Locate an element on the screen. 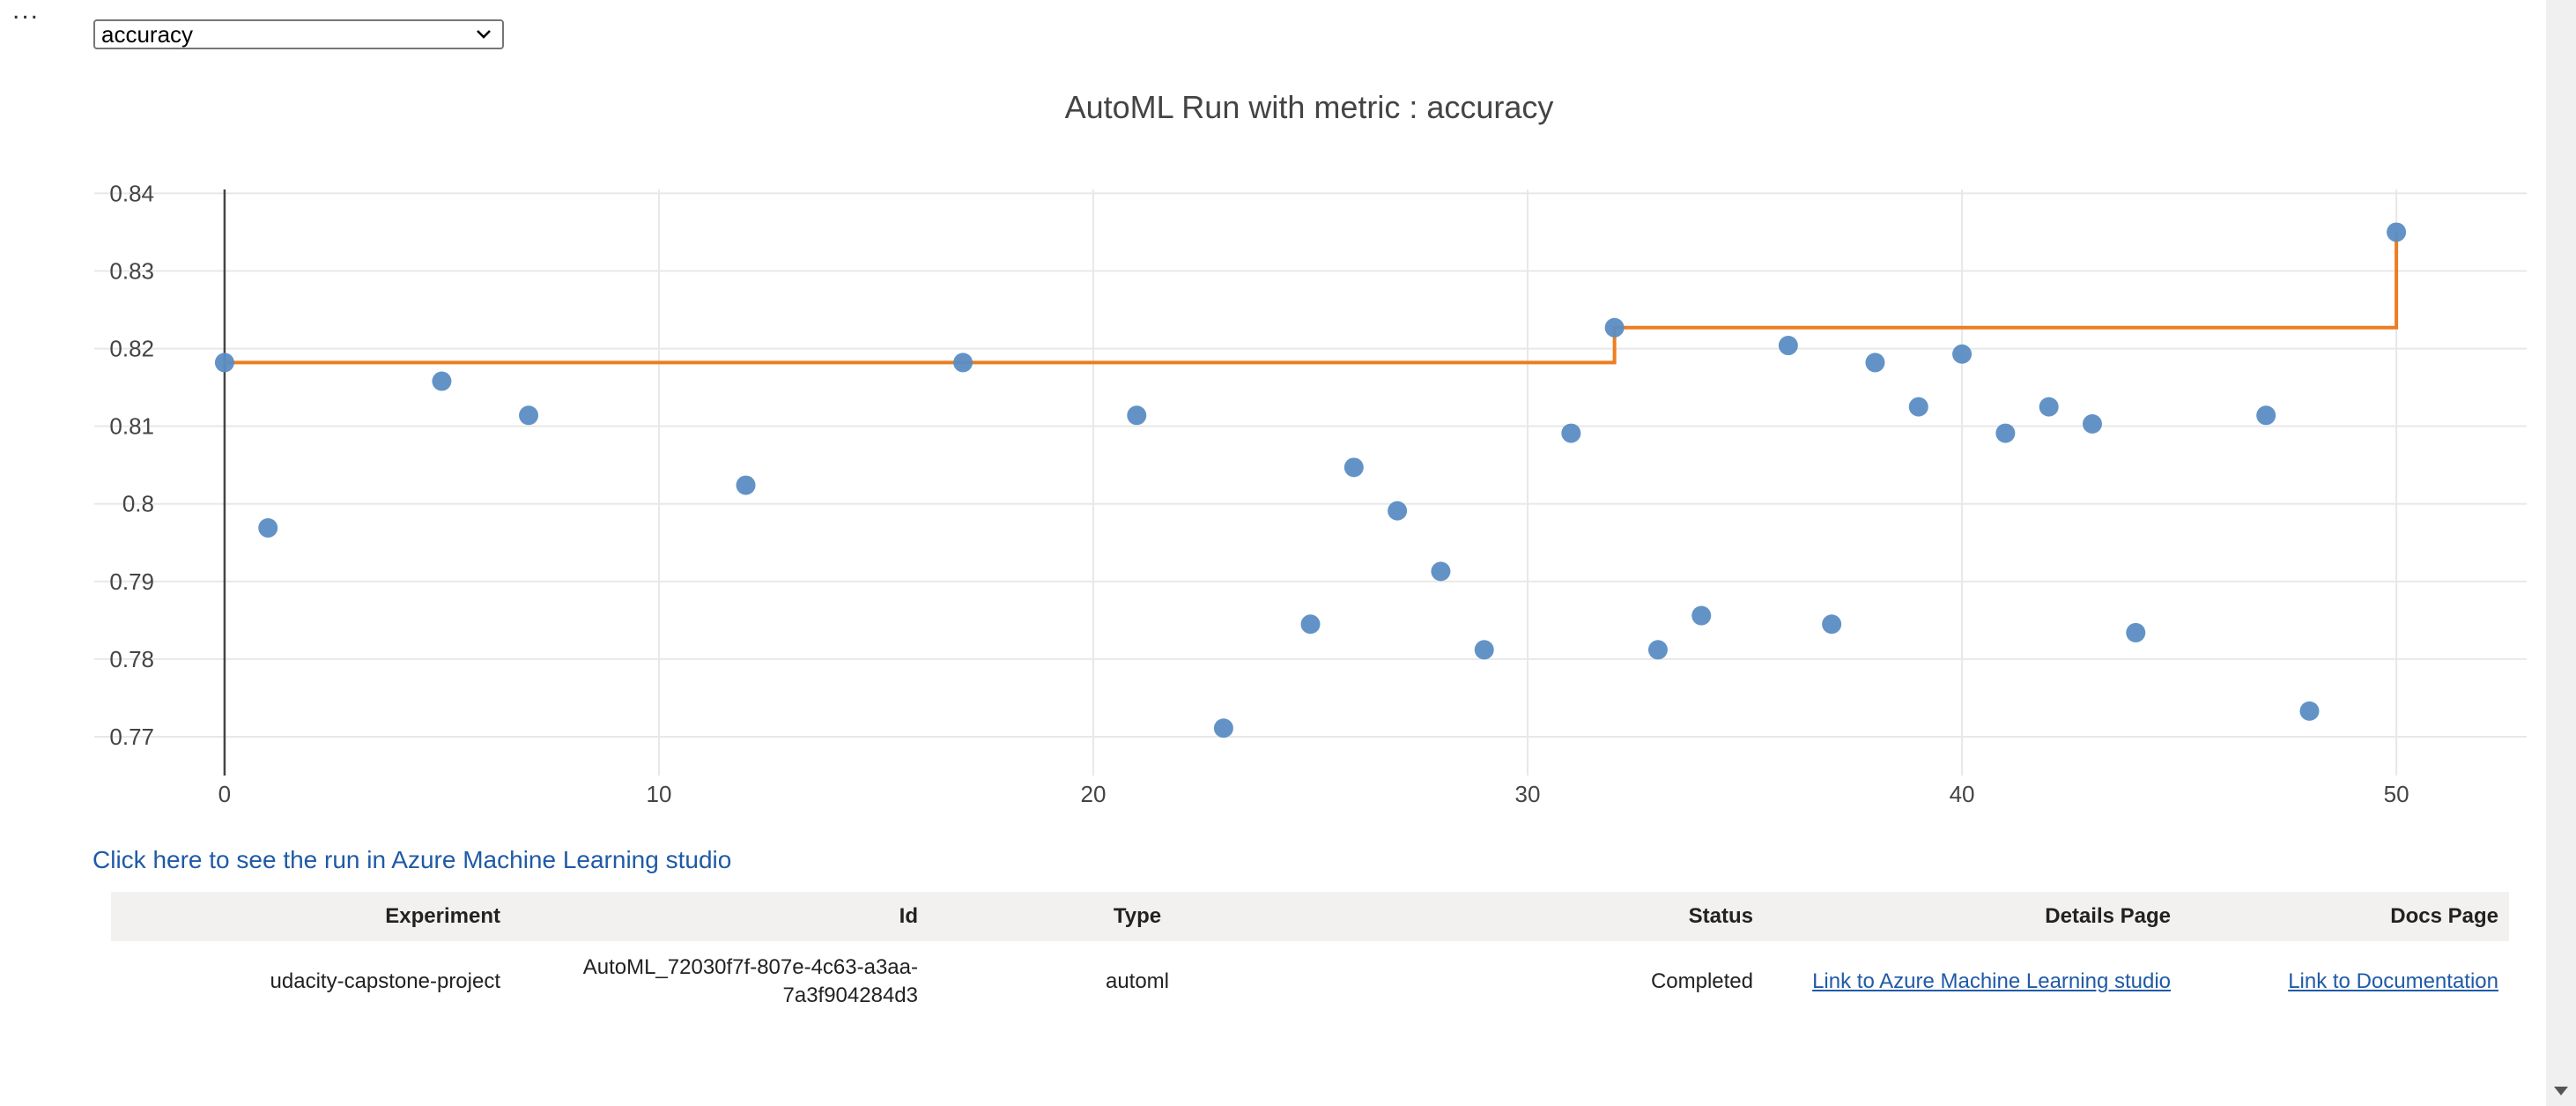  cell-status: Completed is located at coordinates (1702, 981).